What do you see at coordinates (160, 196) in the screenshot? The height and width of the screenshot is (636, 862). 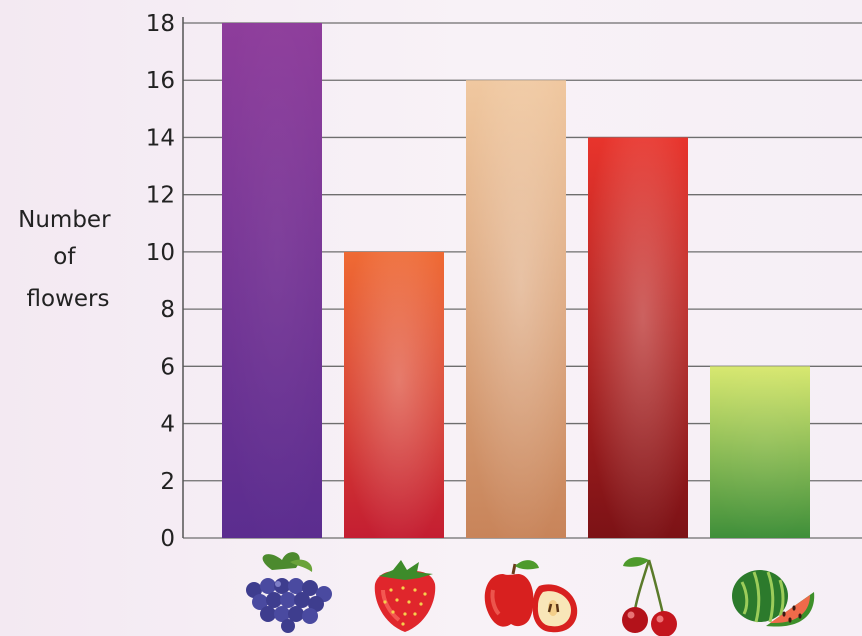 I see `y-tick-label: 12` at bounding box center [160, 196].